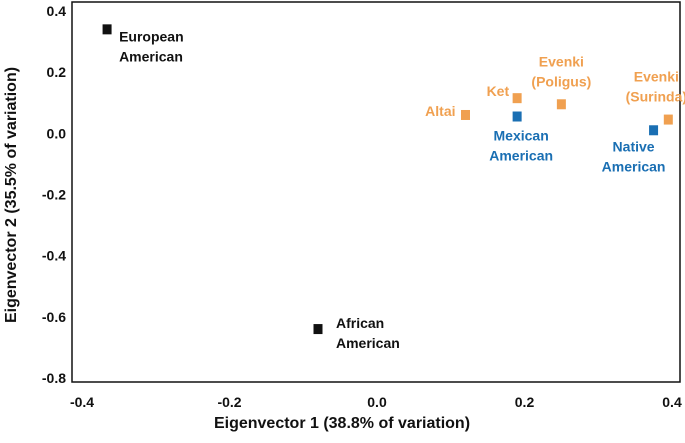 Image resolution: width=685 pixels, height=443 pixels. I want to click on x-tick-label: 0.0, so click(377, 402).